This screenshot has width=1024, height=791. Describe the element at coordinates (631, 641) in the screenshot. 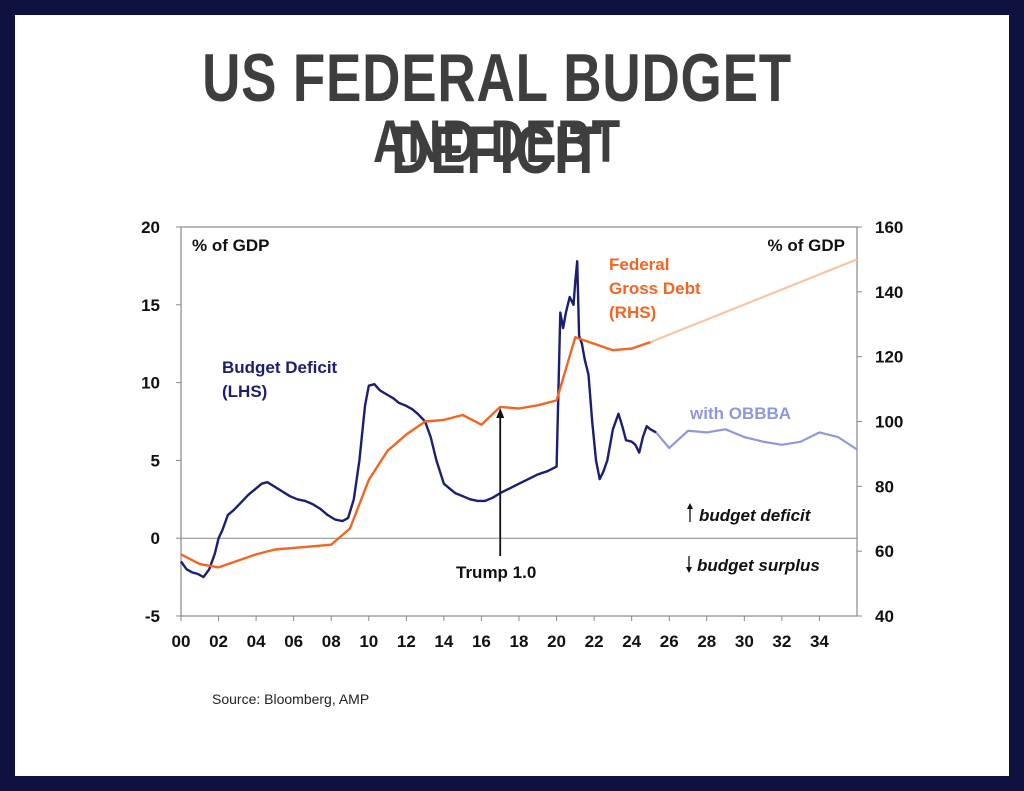

I see `x-tick-label: 24` at that location.